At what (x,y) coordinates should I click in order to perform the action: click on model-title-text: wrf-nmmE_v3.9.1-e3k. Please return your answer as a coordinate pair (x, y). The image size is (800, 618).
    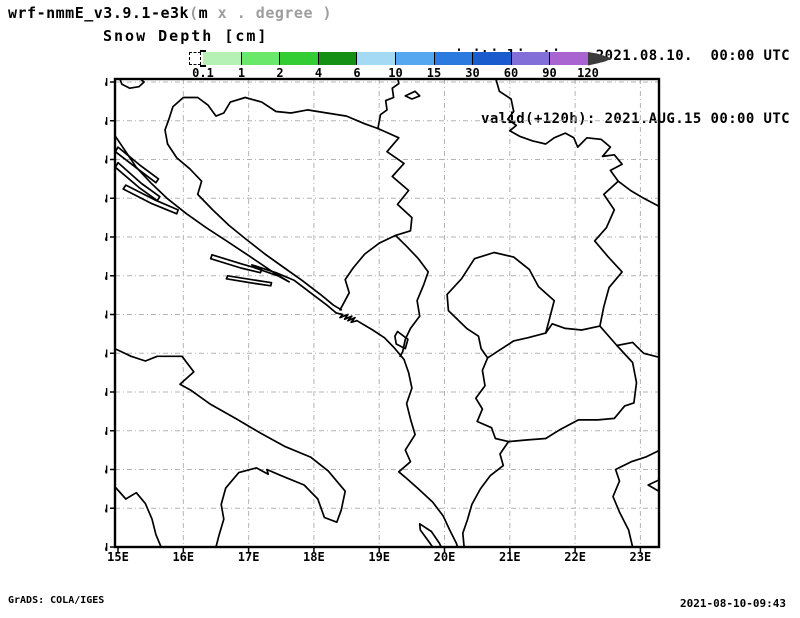
    Looking at the image, I should click on (99, 13).